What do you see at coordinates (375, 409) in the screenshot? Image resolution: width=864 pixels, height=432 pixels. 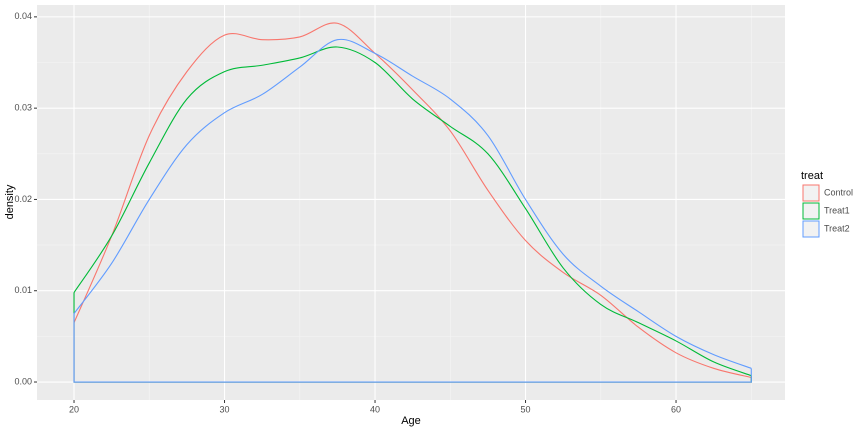 I see `x-tick-label: 40` at bounding box center [375, 409].